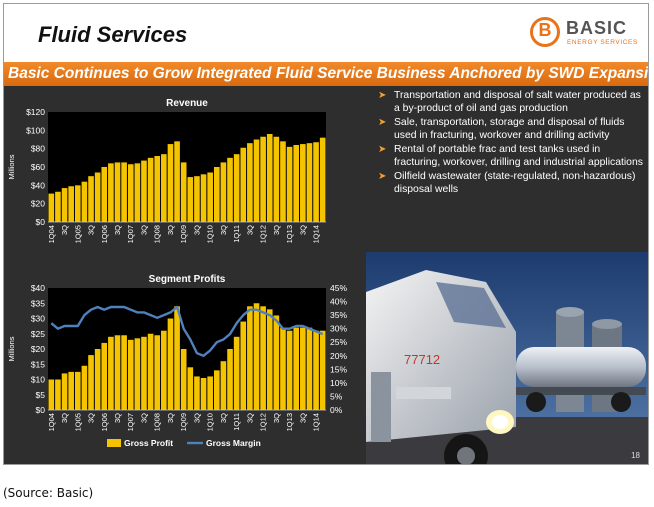 The image size is (654, 507). Describe the element at coordinates (38, 364) in the screenshot. I see `y-tick-label: $15` at that location.